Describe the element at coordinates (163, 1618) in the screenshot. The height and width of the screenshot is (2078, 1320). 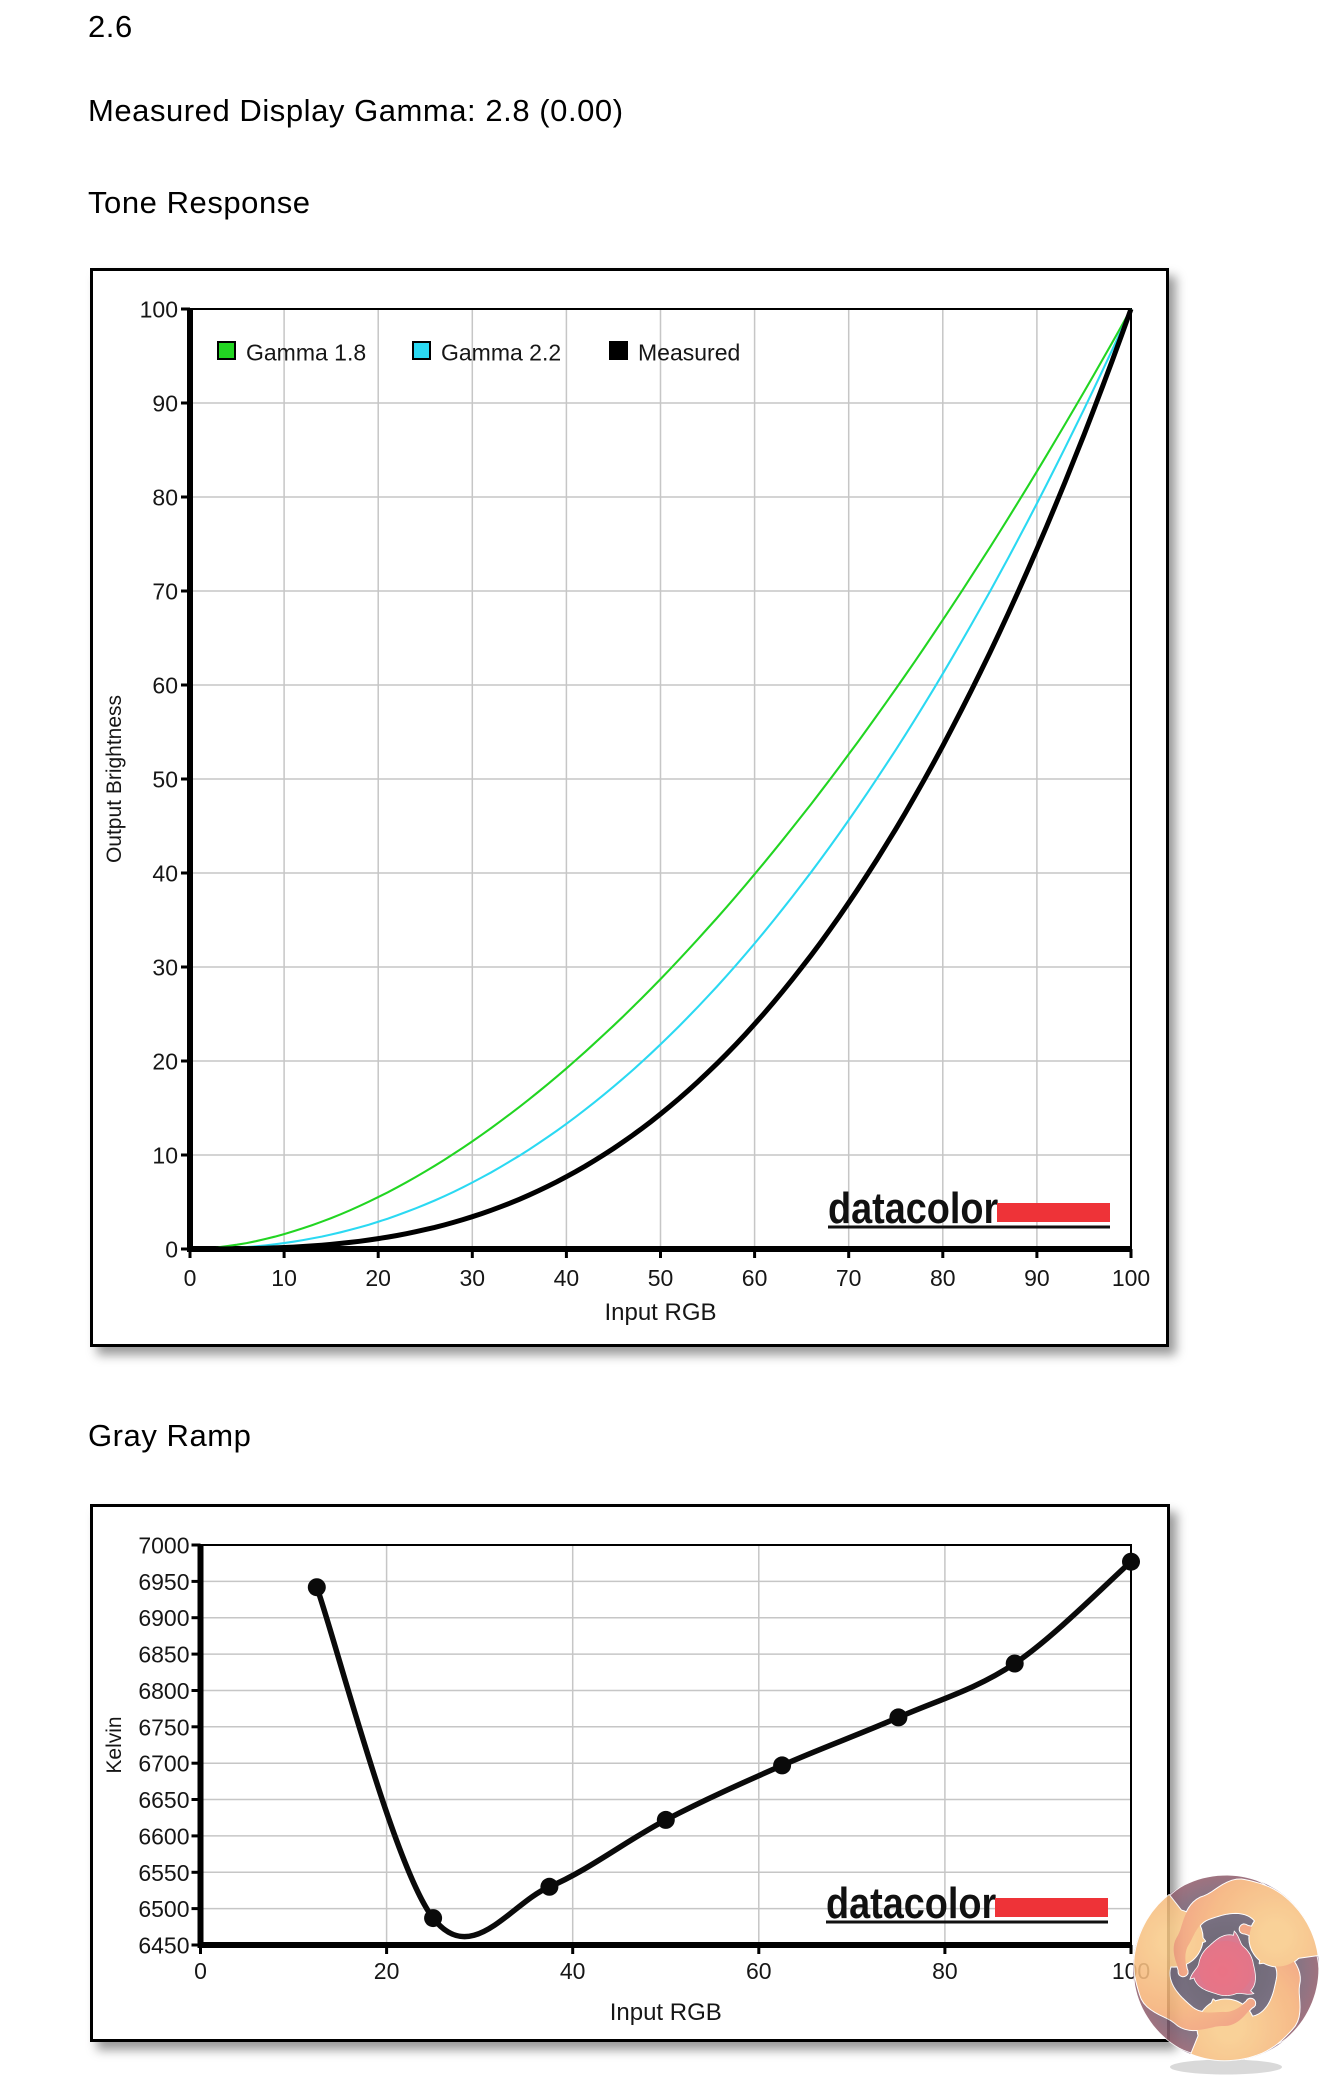
I see `svg-text: 6900` at that location.